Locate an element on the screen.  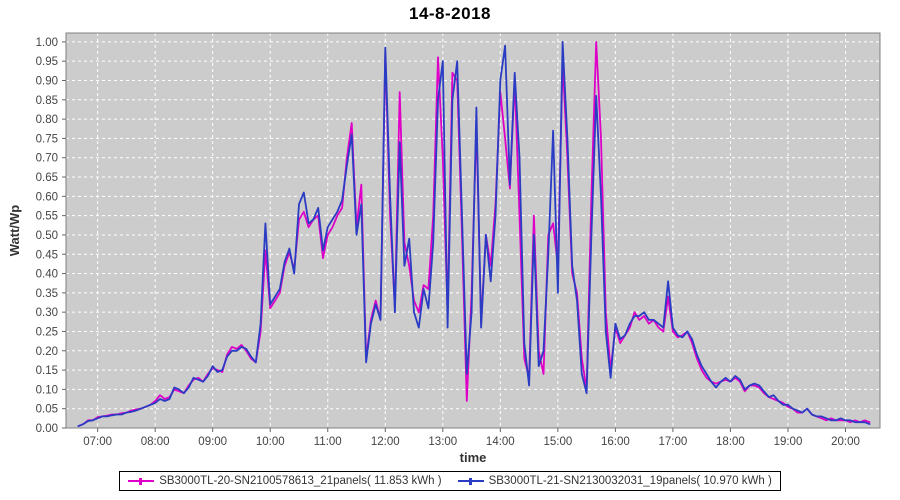
y-tick-label: 0.70 is located at coordinates (47, 159).